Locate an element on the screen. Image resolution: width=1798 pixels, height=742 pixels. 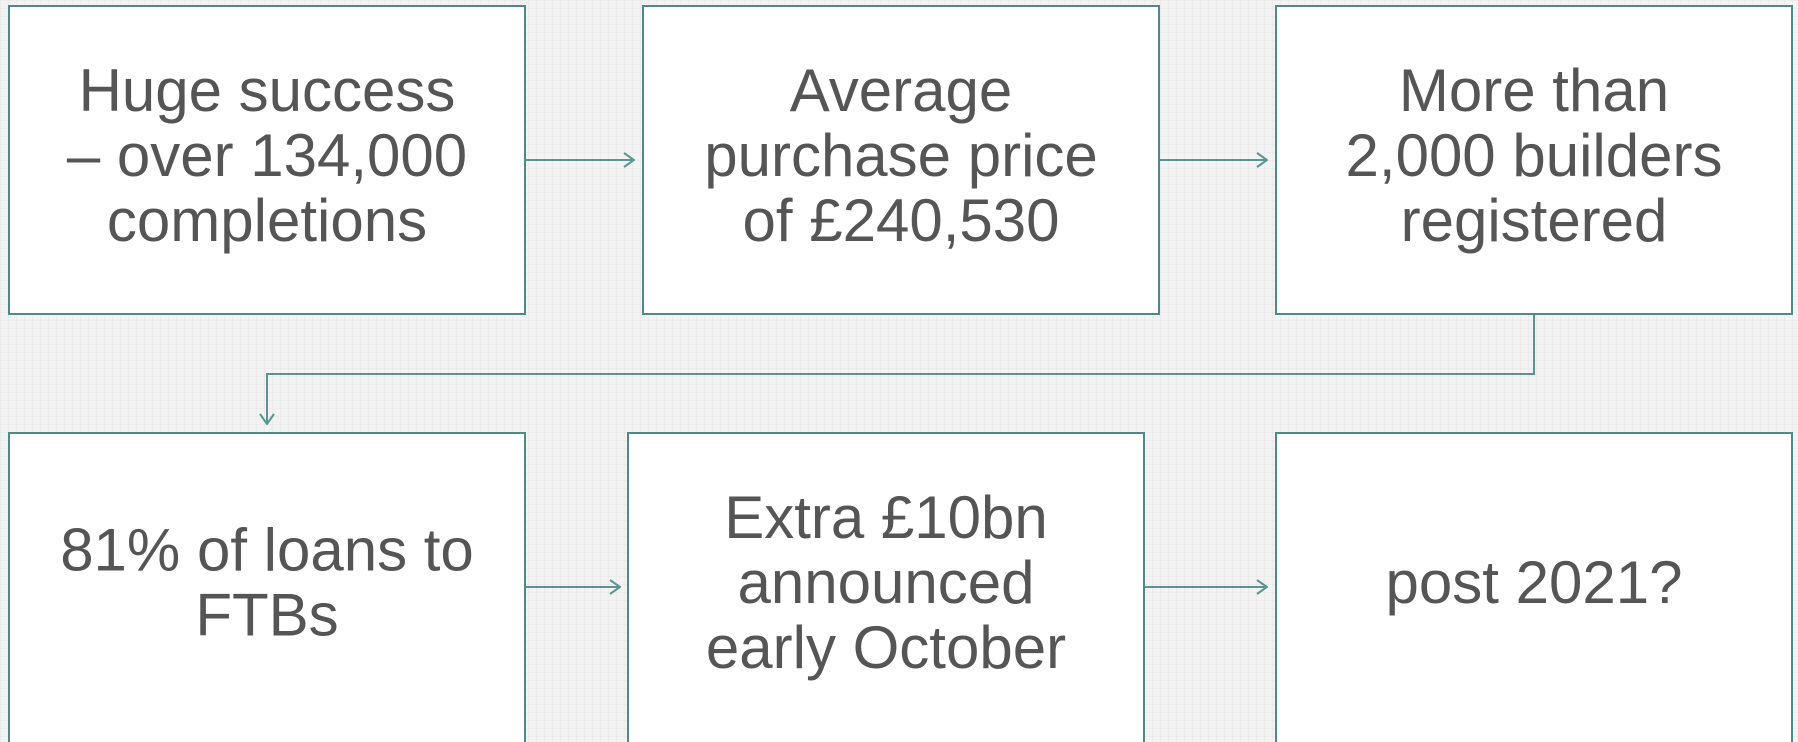
node-text: 2,000 builders is located at coordinates (1534, 155).